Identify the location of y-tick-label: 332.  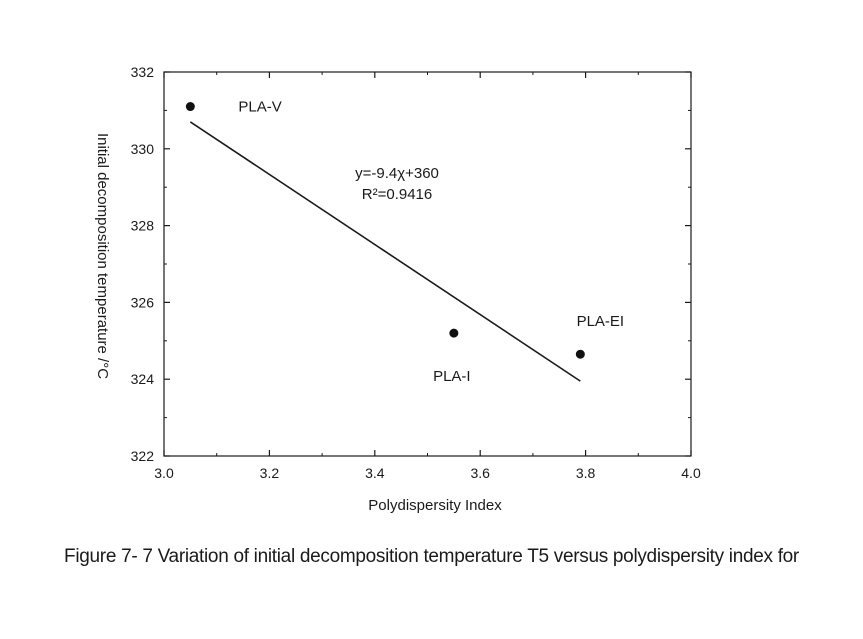
(143, 72).